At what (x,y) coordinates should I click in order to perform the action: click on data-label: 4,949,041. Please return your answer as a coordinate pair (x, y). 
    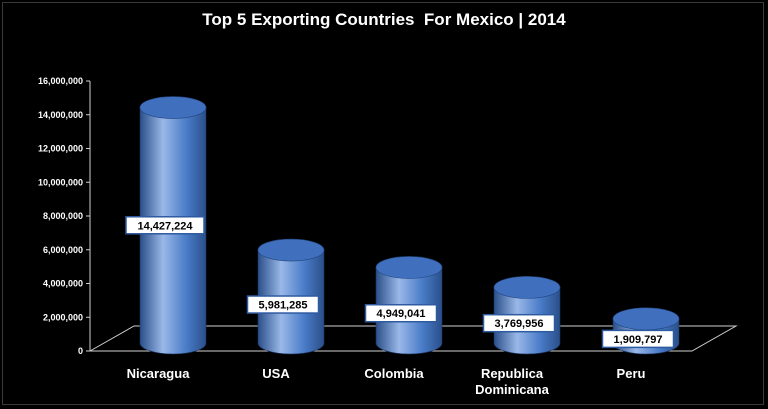
    Looking at the image, I should click on (401, 314).